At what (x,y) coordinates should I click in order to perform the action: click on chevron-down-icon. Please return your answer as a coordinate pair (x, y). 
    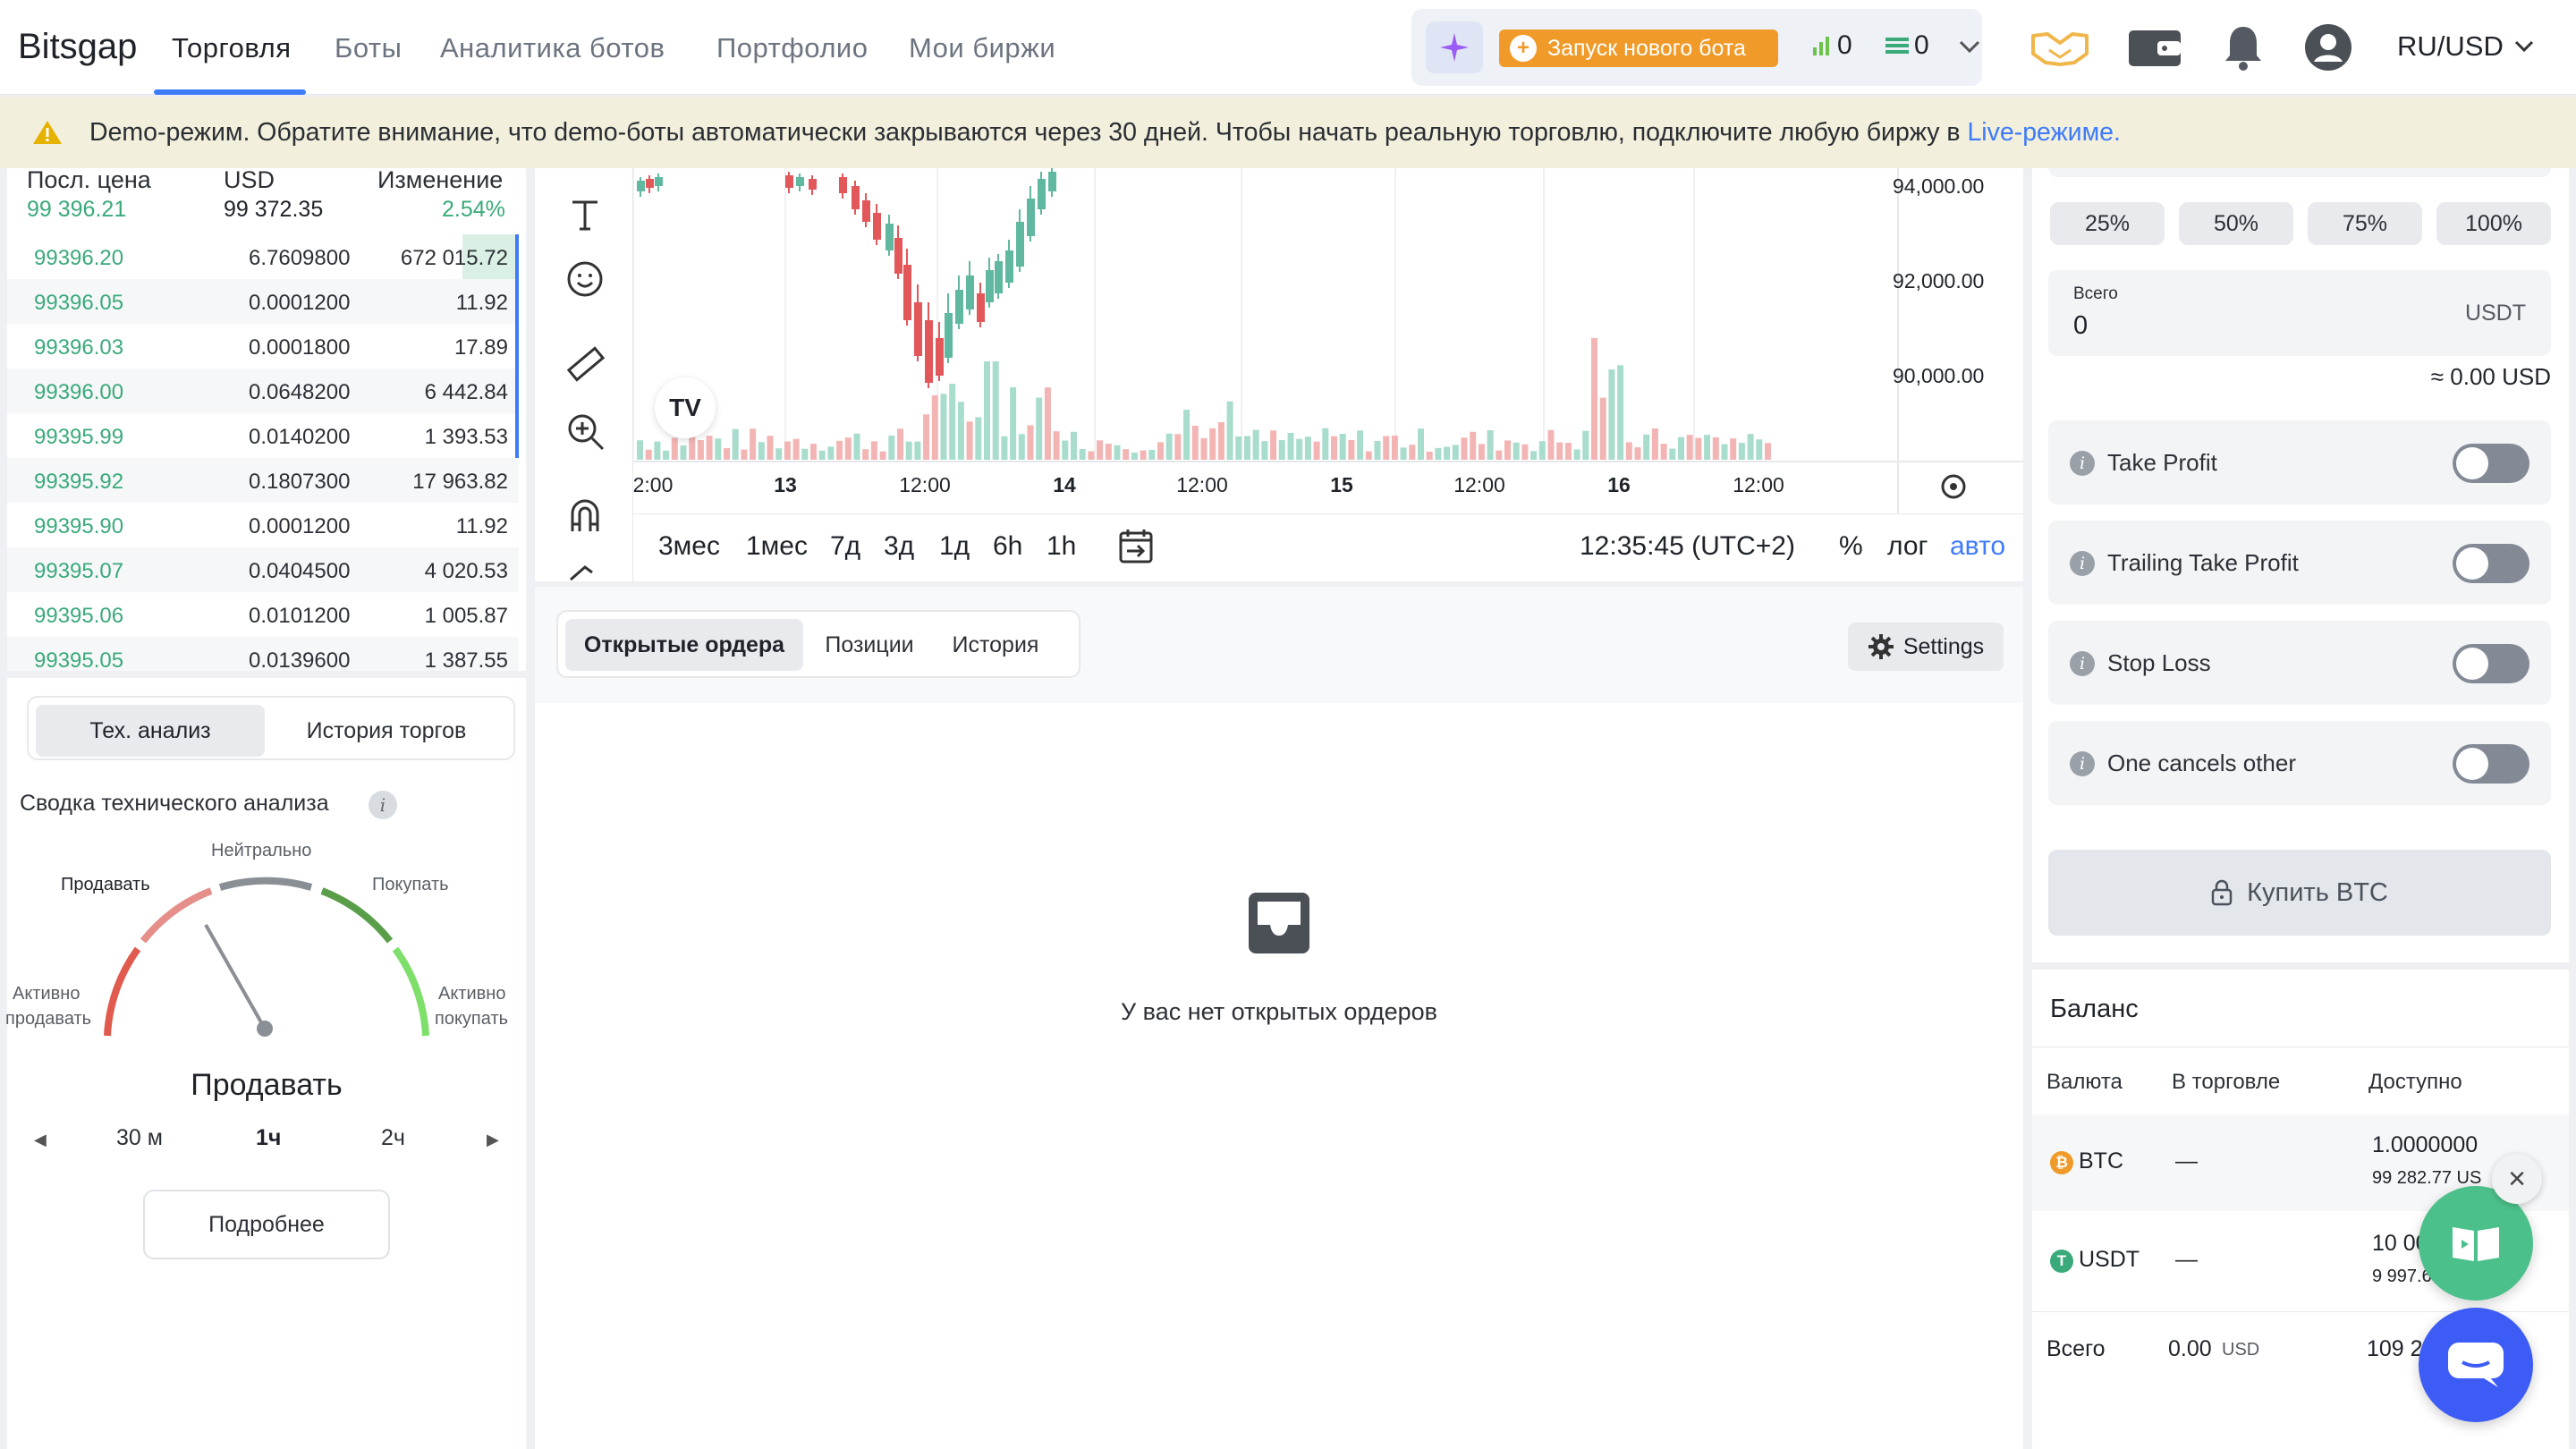
    Looking at the image, I should click on (1969, 46).